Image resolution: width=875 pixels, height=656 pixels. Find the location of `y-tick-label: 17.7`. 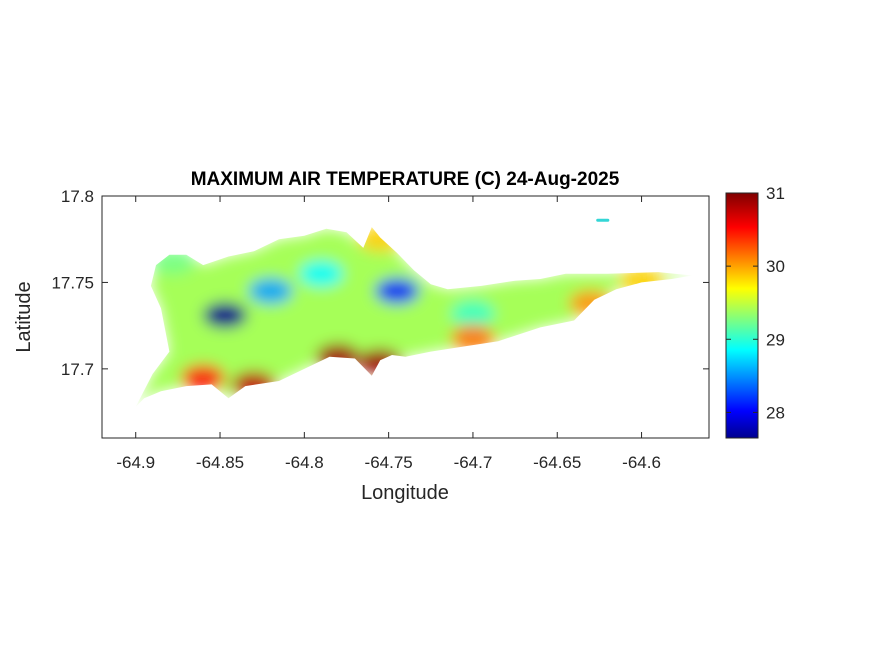

y-tick-label: 17.7 is located at coordinates (77, 369).